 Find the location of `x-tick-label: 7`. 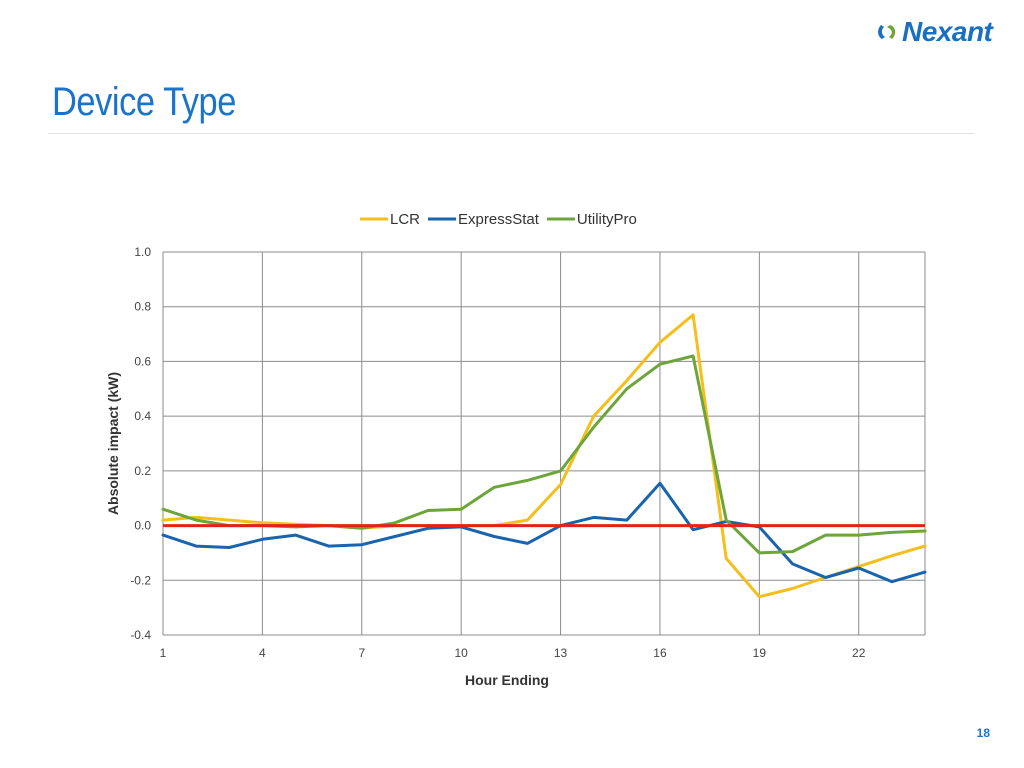

x-tick-label: 7 is located at coordinates (361, 653).